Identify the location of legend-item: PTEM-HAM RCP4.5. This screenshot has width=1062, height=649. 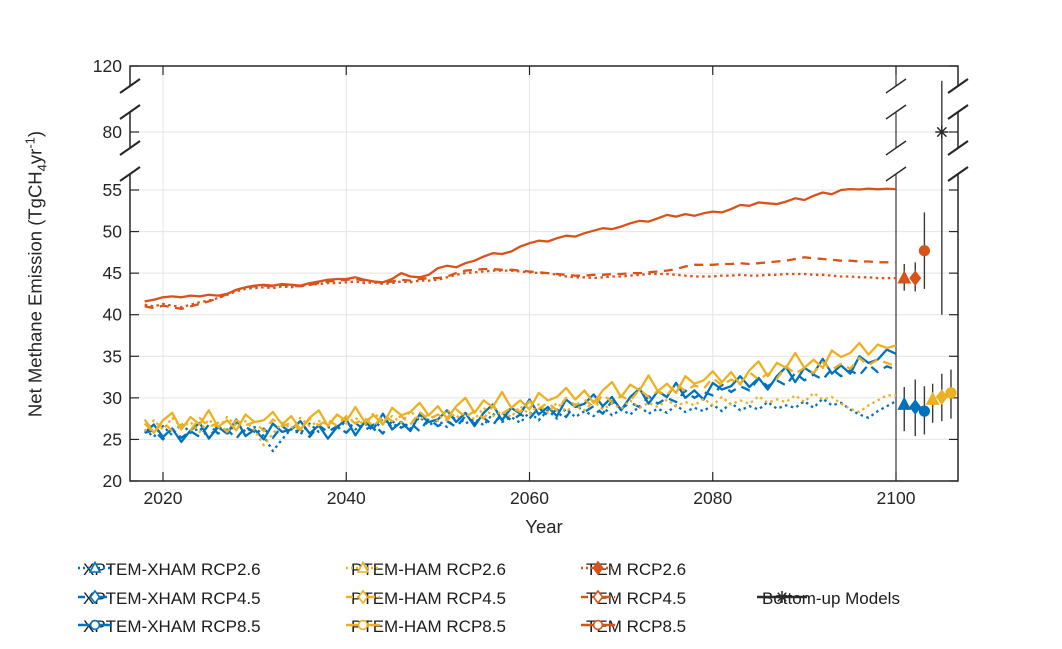
(426, 599).